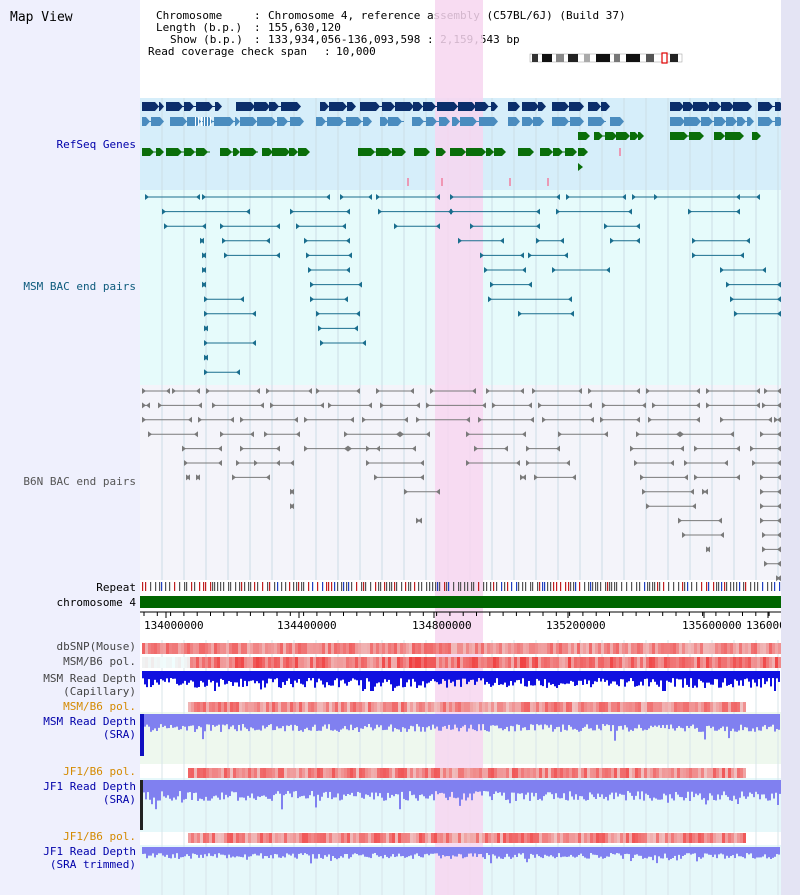 This screenshot has width=800, height=895. What do you see at coordinates (96, 144) in the screenshot?
I see `track-label-refseq: RefSeq Genes` at bounding box center [96, 144].